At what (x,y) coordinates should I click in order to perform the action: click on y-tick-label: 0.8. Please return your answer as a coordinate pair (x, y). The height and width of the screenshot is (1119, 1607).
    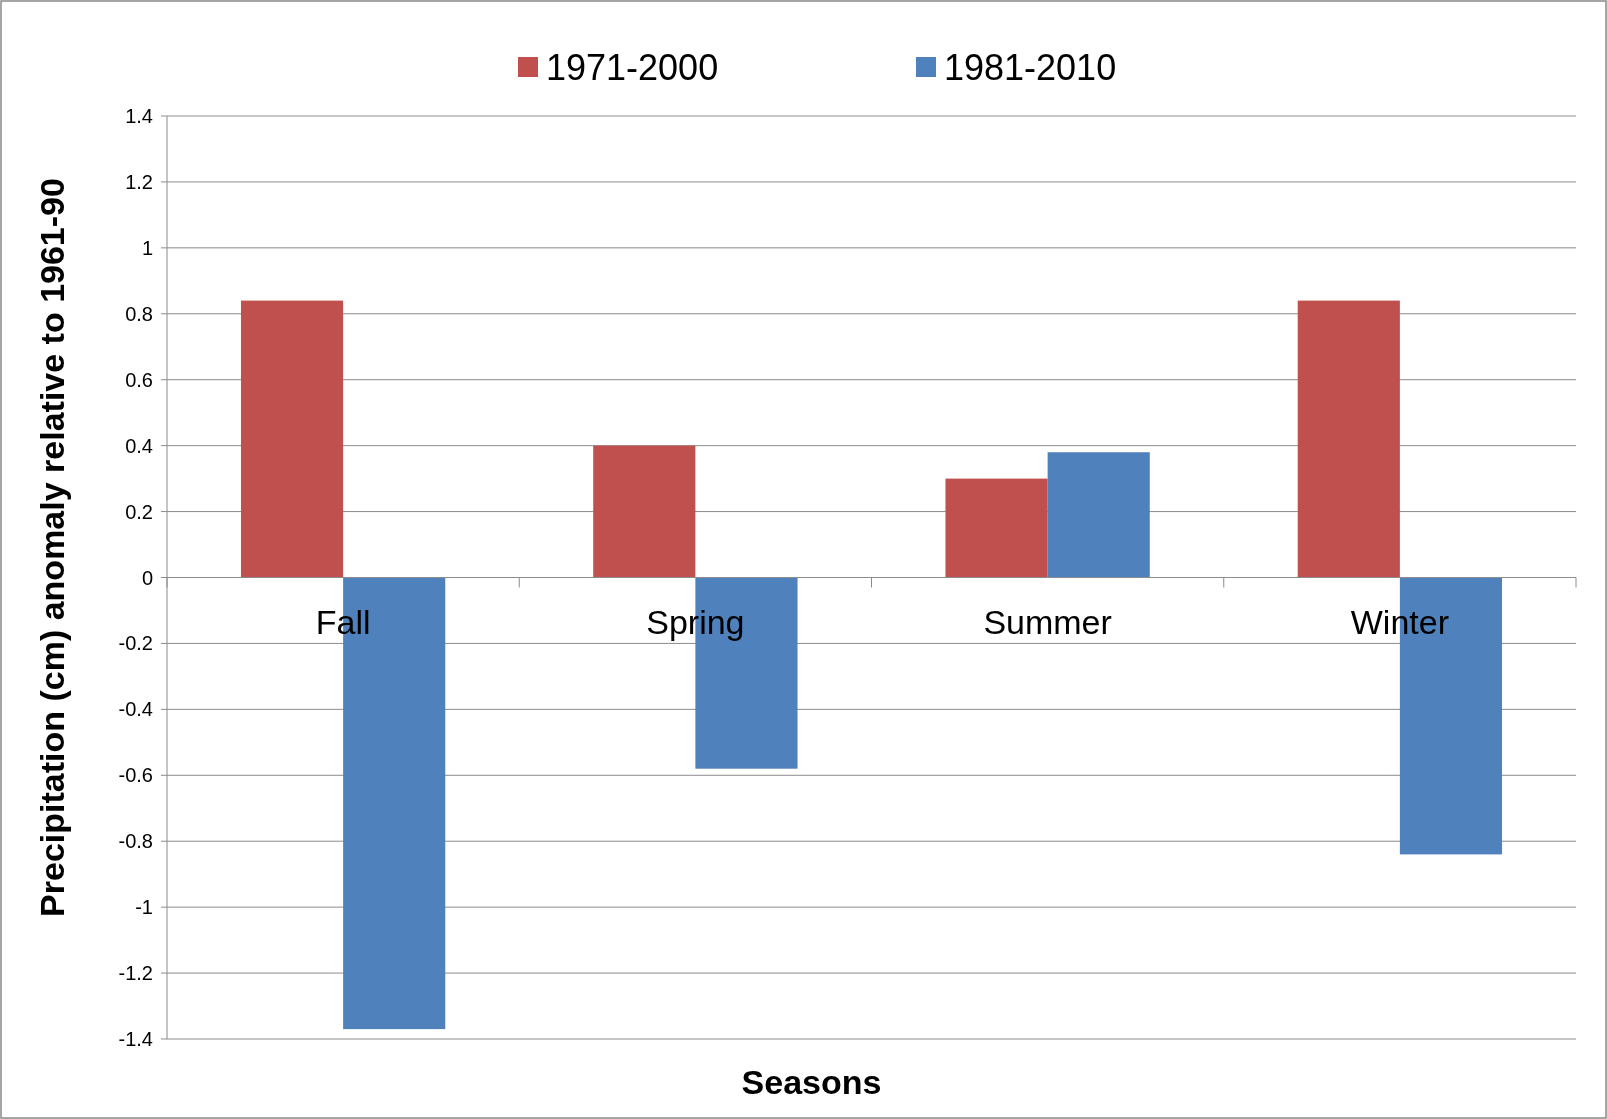
    Looking at the image, I should click on (139, 313).